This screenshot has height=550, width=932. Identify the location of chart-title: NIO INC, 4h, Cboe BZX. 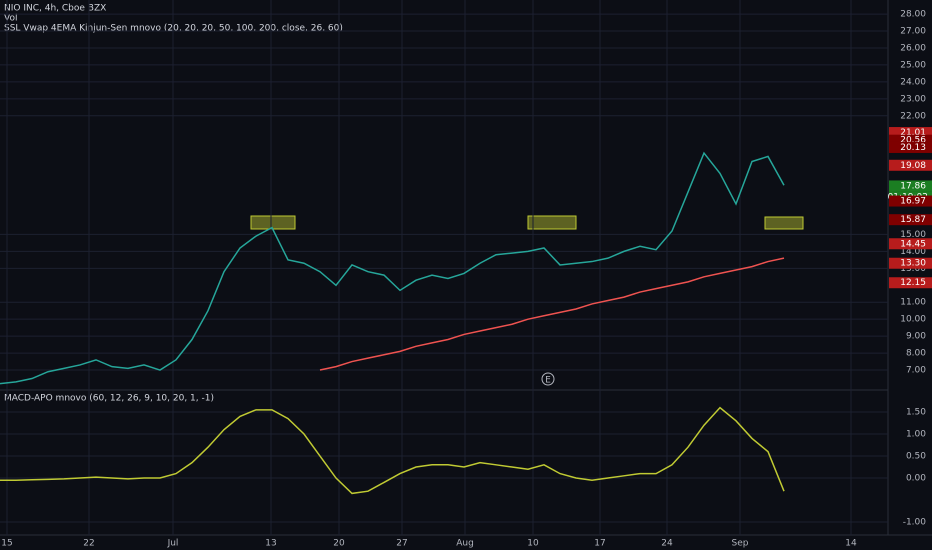
(55, 9).